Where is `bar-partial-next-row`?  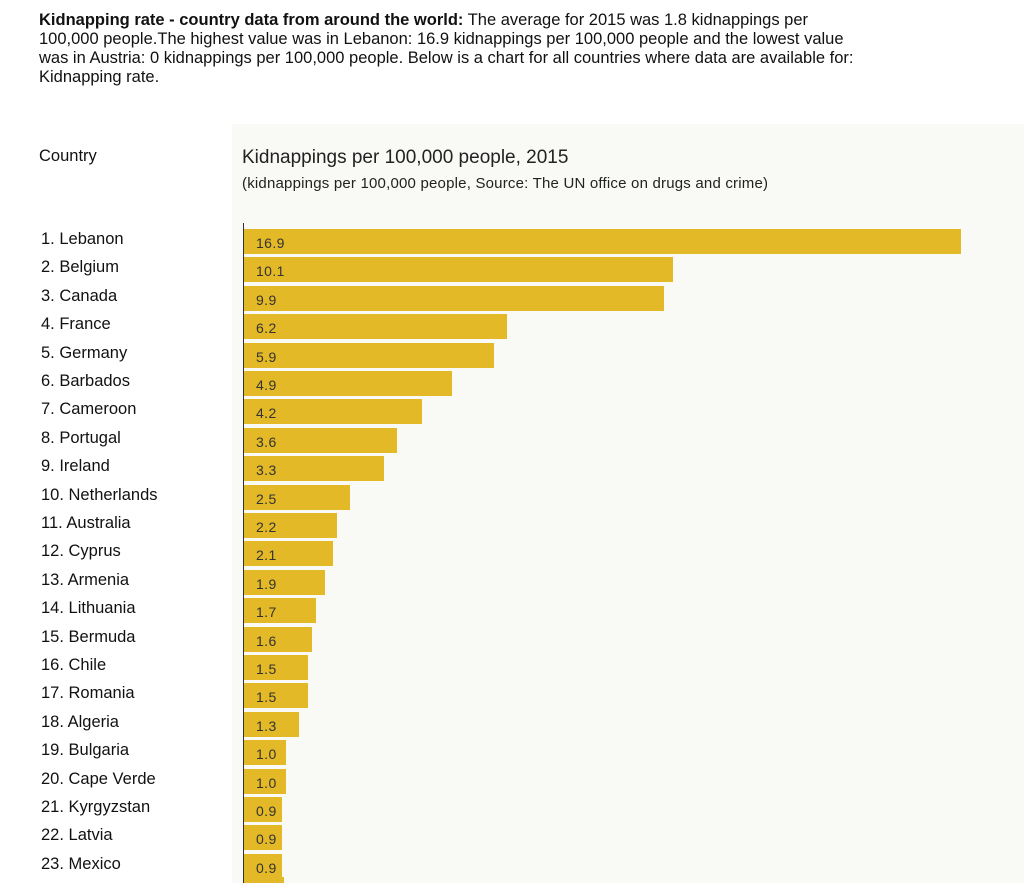
bar-partial-next-row is located at coordinates (264, 880).